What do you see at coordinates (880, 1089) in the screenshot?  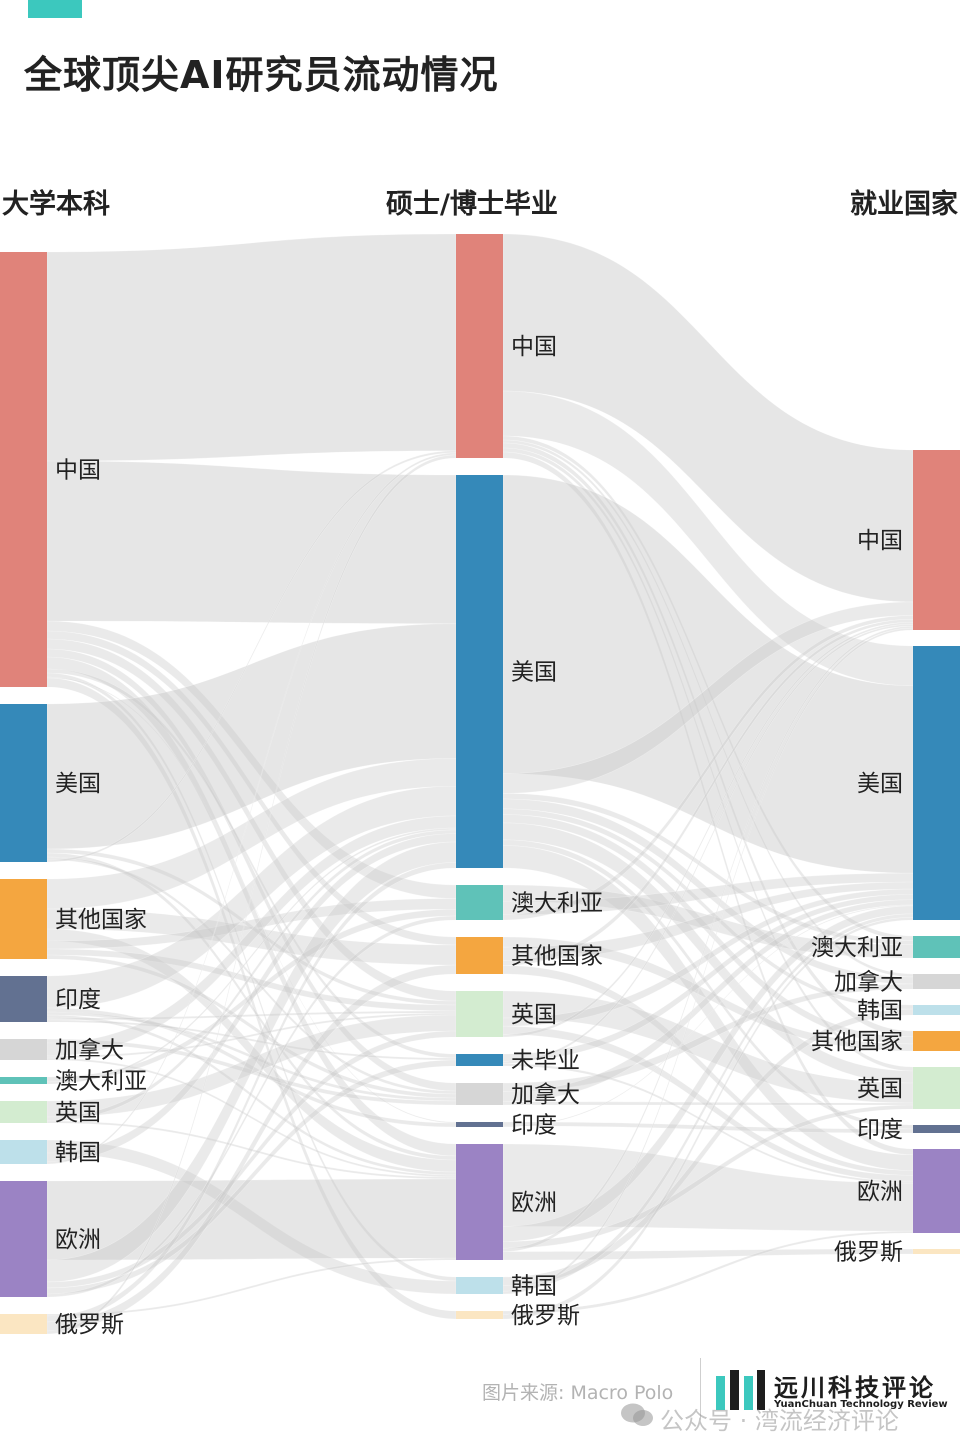 I see `node-label-j-uk: 英国` at bounding box center [880, 1089].